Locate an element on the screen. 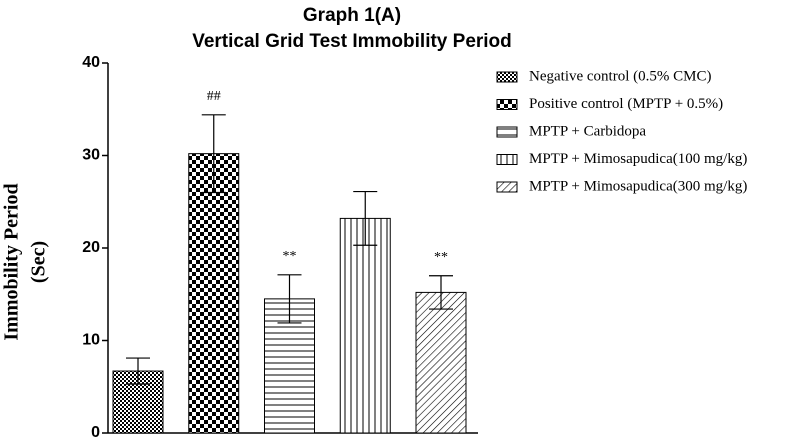  y-tick-label: 20 is located at coordinates (91, 247).